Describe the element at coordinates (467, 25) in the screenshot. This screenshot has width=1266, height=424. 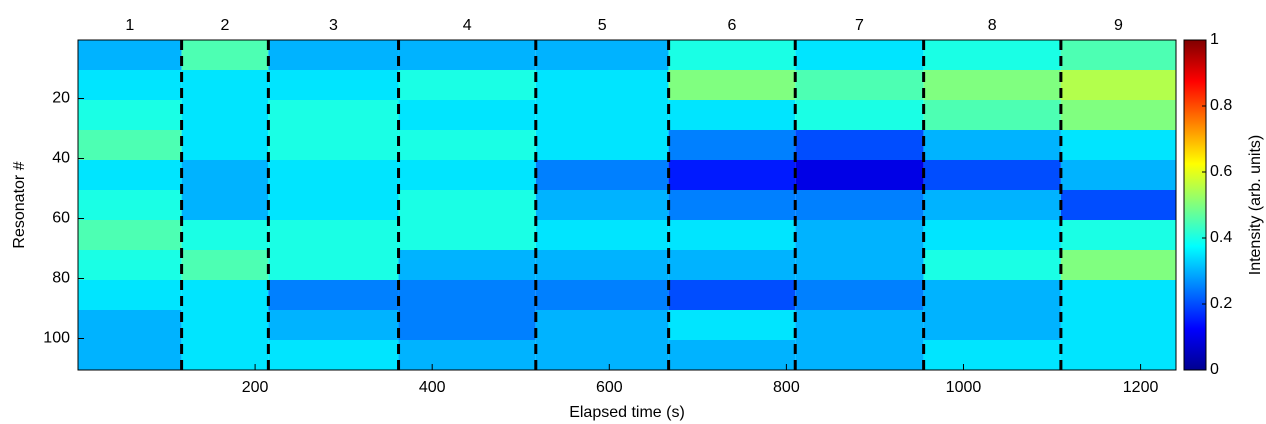
I see `segment-label: 4` at that location.